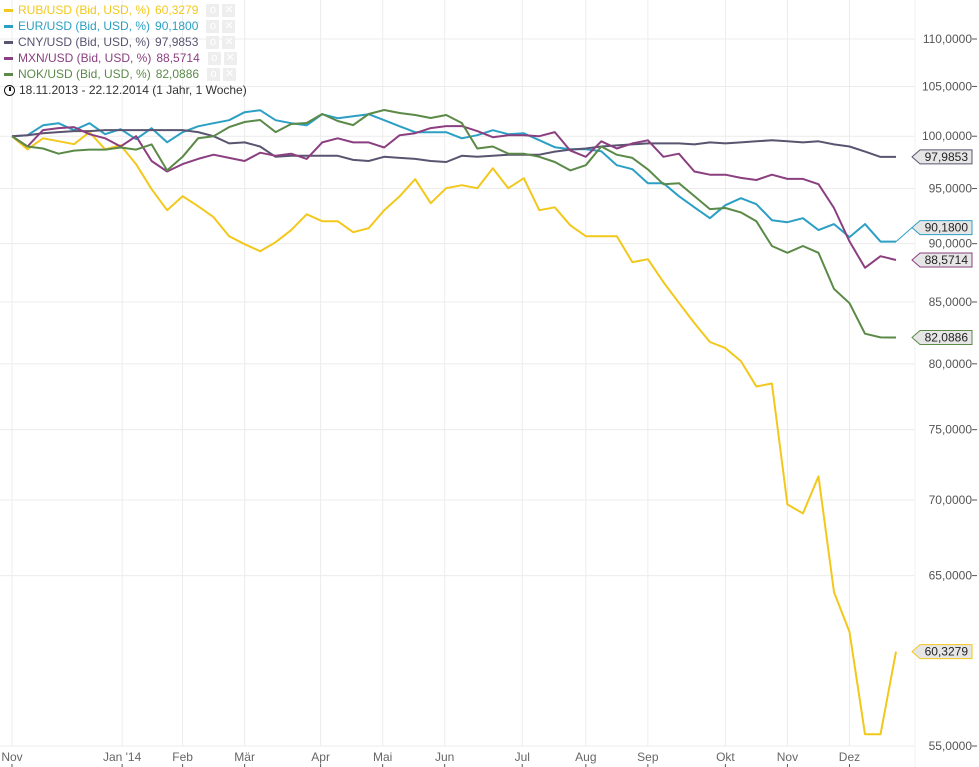  What do you see at coordinates (947, 338) in the screenshot?
I see `last-value-label: 82,0886` at bounding box center [947, 338].